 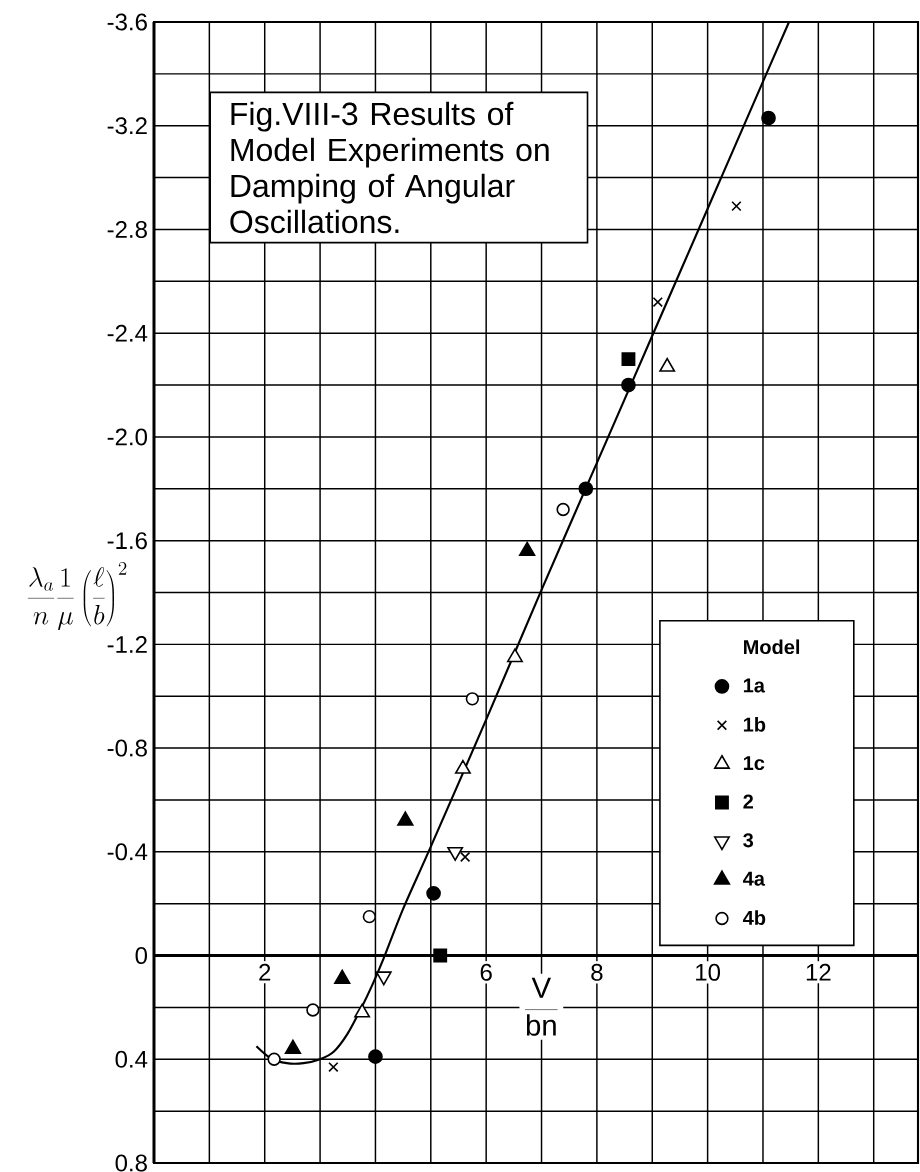 What do you see at coordinates (141, 956) in the screenshot?
I see `y-tick-label: 0` at bounding box center [141, 956].